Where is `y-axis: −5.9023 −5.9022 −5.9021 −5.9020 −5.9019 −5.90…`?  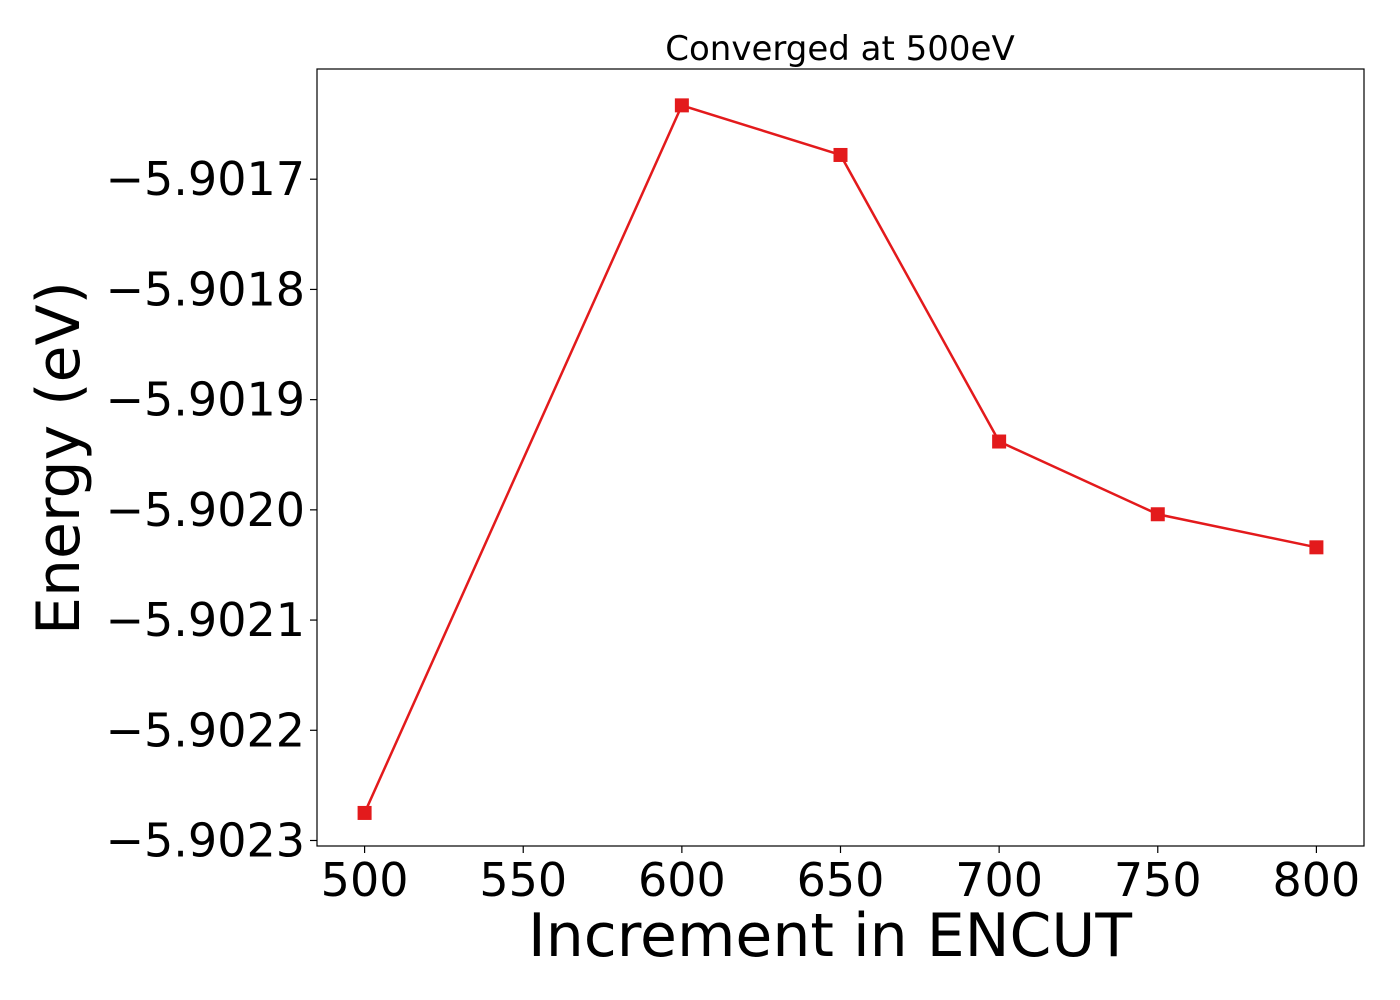 y-axis: −5.9023 −5.9022 −5.9021 −5.9020 −5.9019 −5.90… is located at coordinates (211, 509).